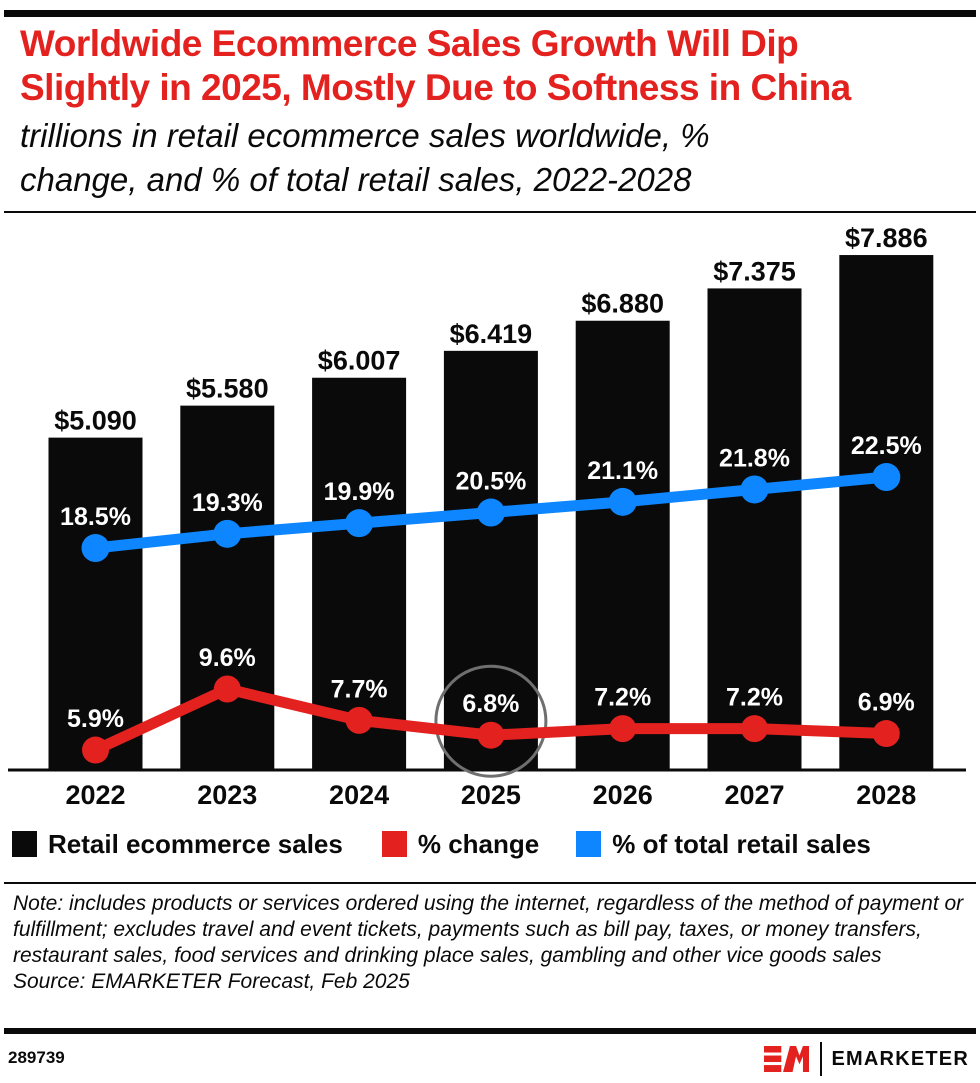  What do you see at coordinates (227, 533) in the screenshot?
I see `retail-share-point-2023` at bounding box center [227, 533].